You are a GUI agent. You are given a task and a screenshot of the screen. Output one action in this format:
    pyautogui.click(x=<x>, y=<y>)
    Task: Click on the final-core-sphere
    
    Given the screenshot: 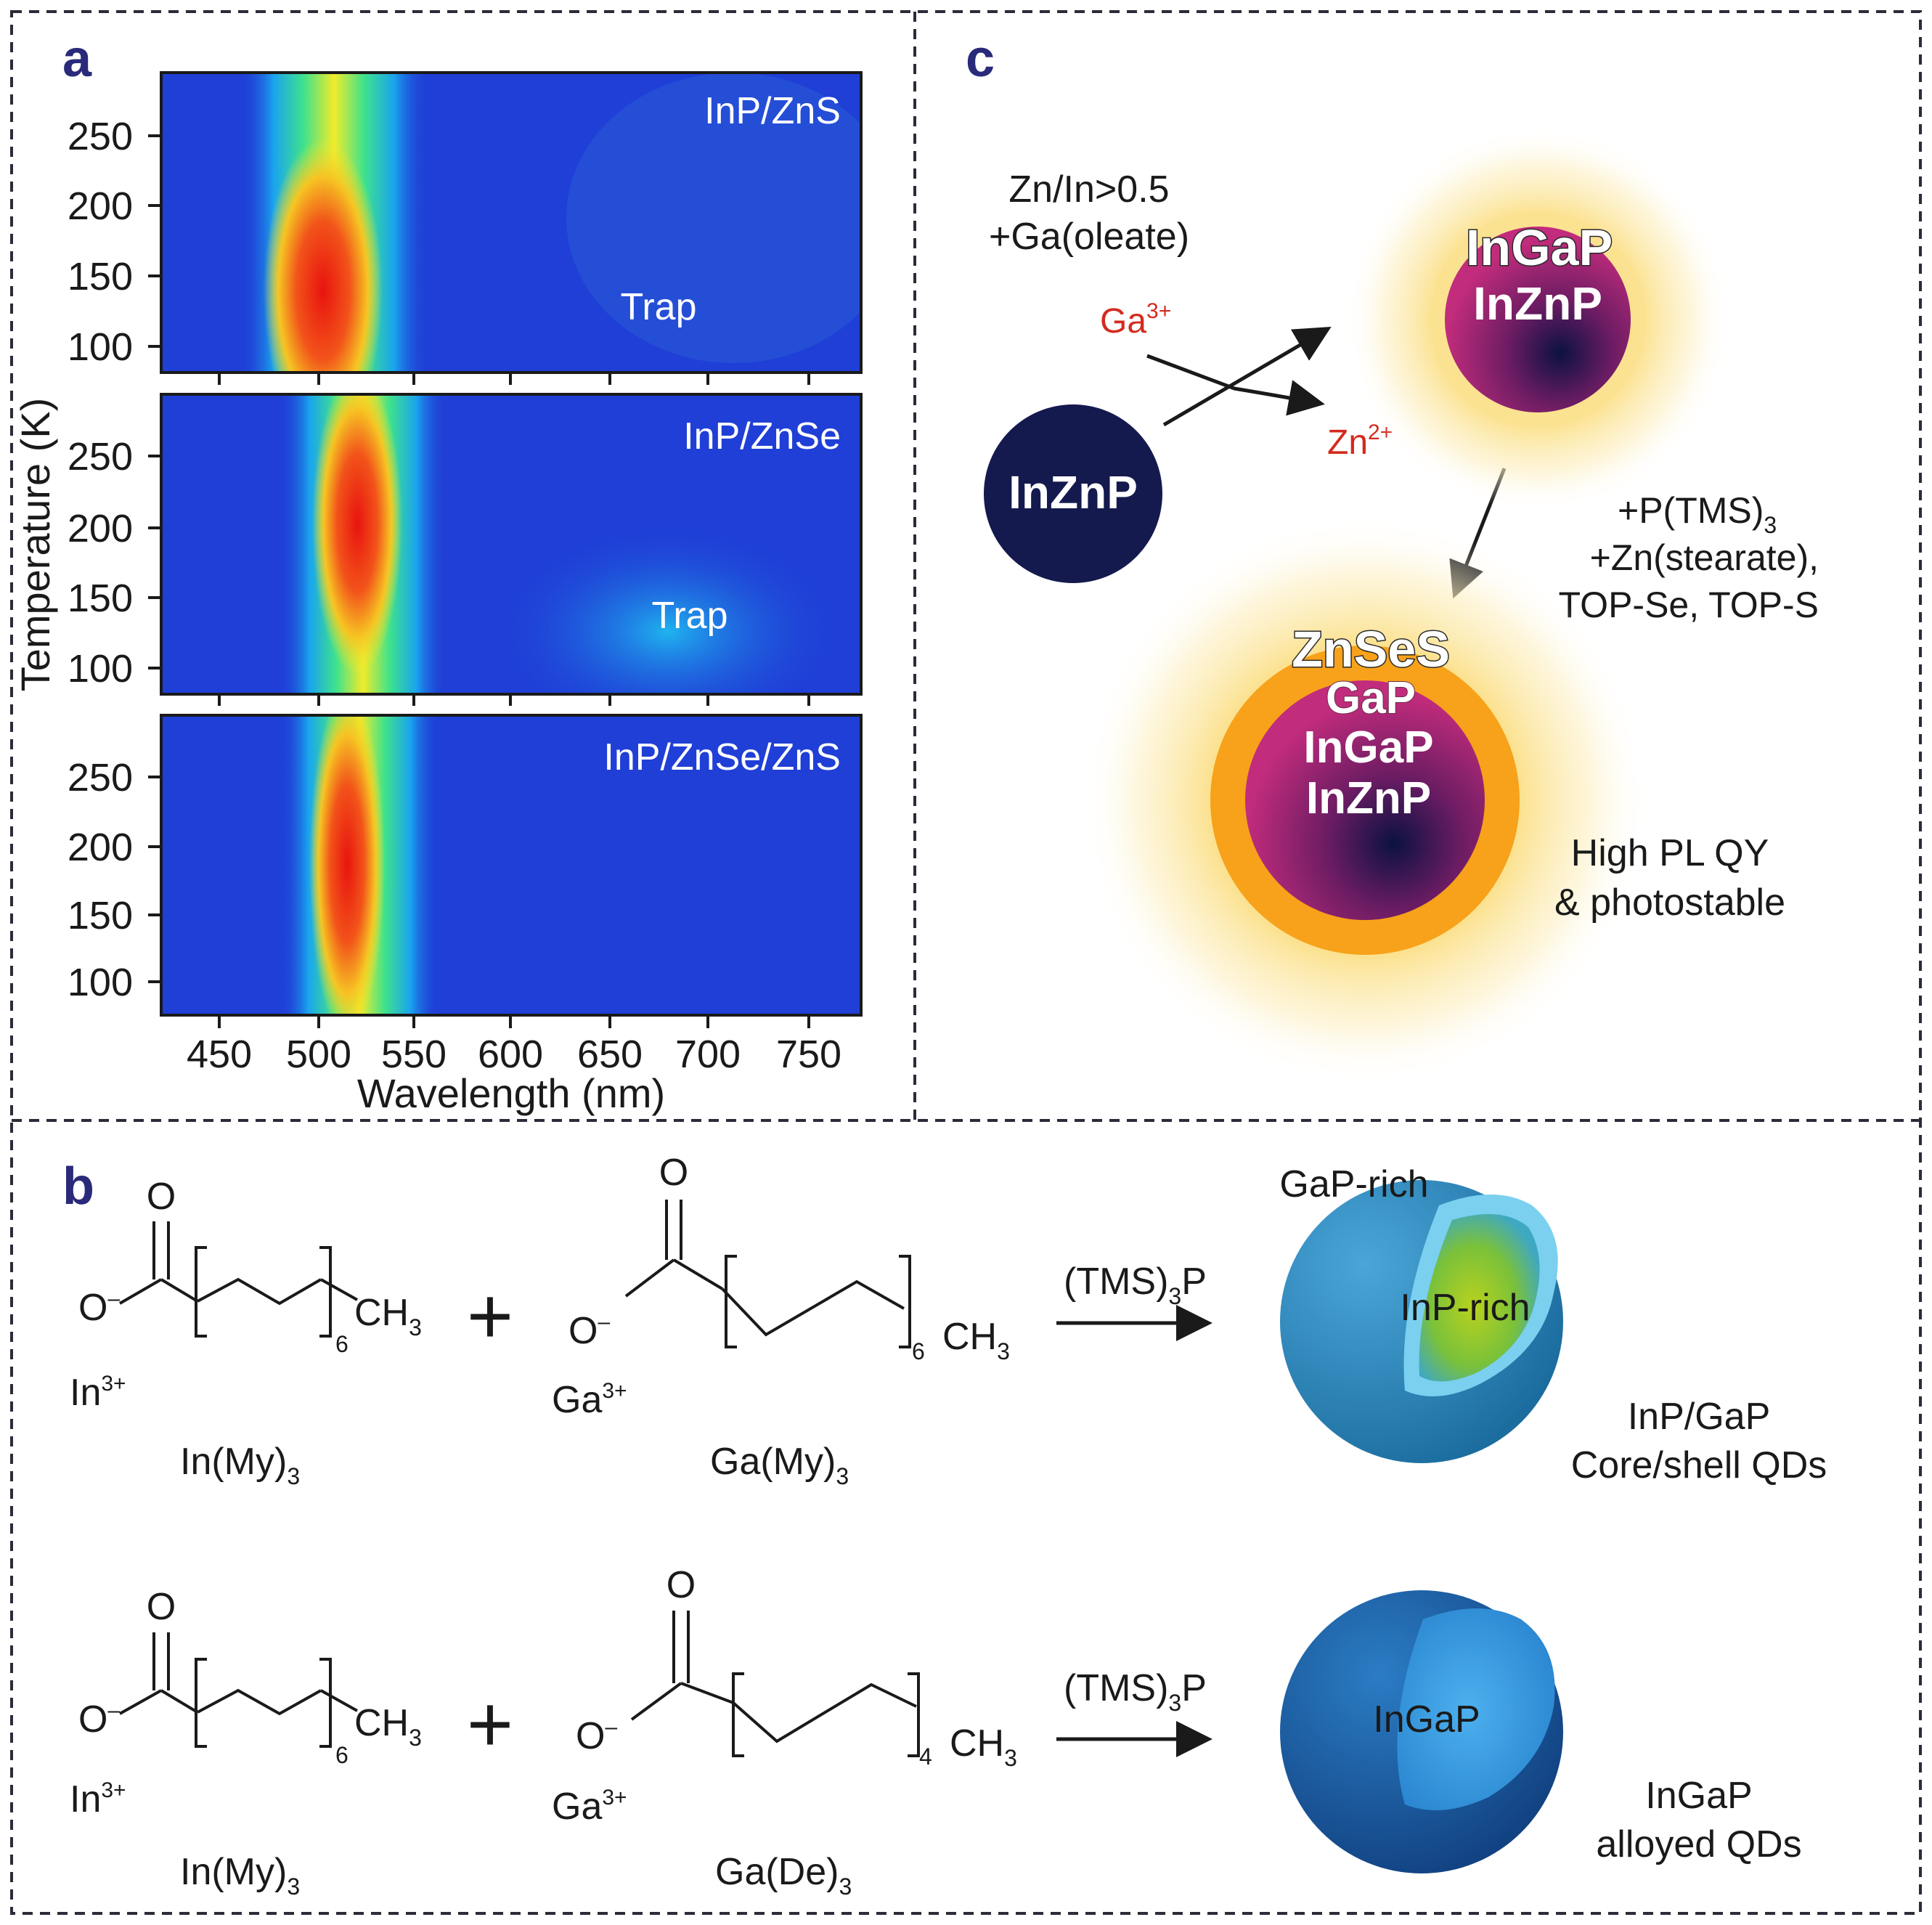 What is the action you would take?
    pyautogui.click(x=1365, y=800)
    